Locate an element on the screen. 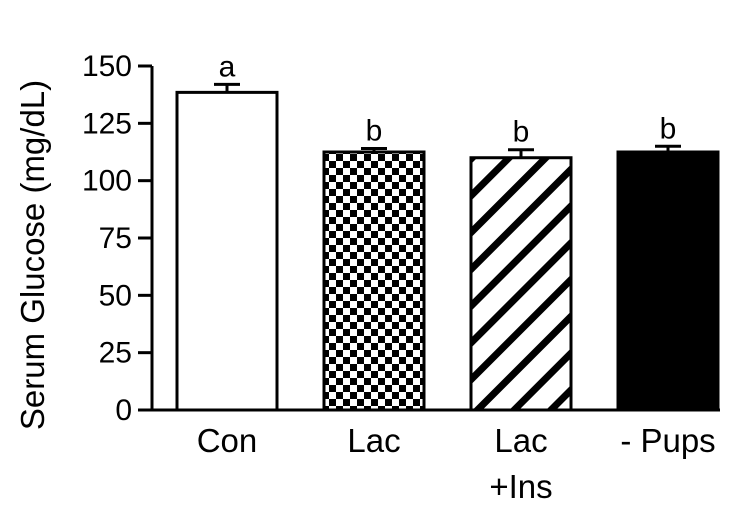  bar-group: b Lac is located at coordinates (374, 287).